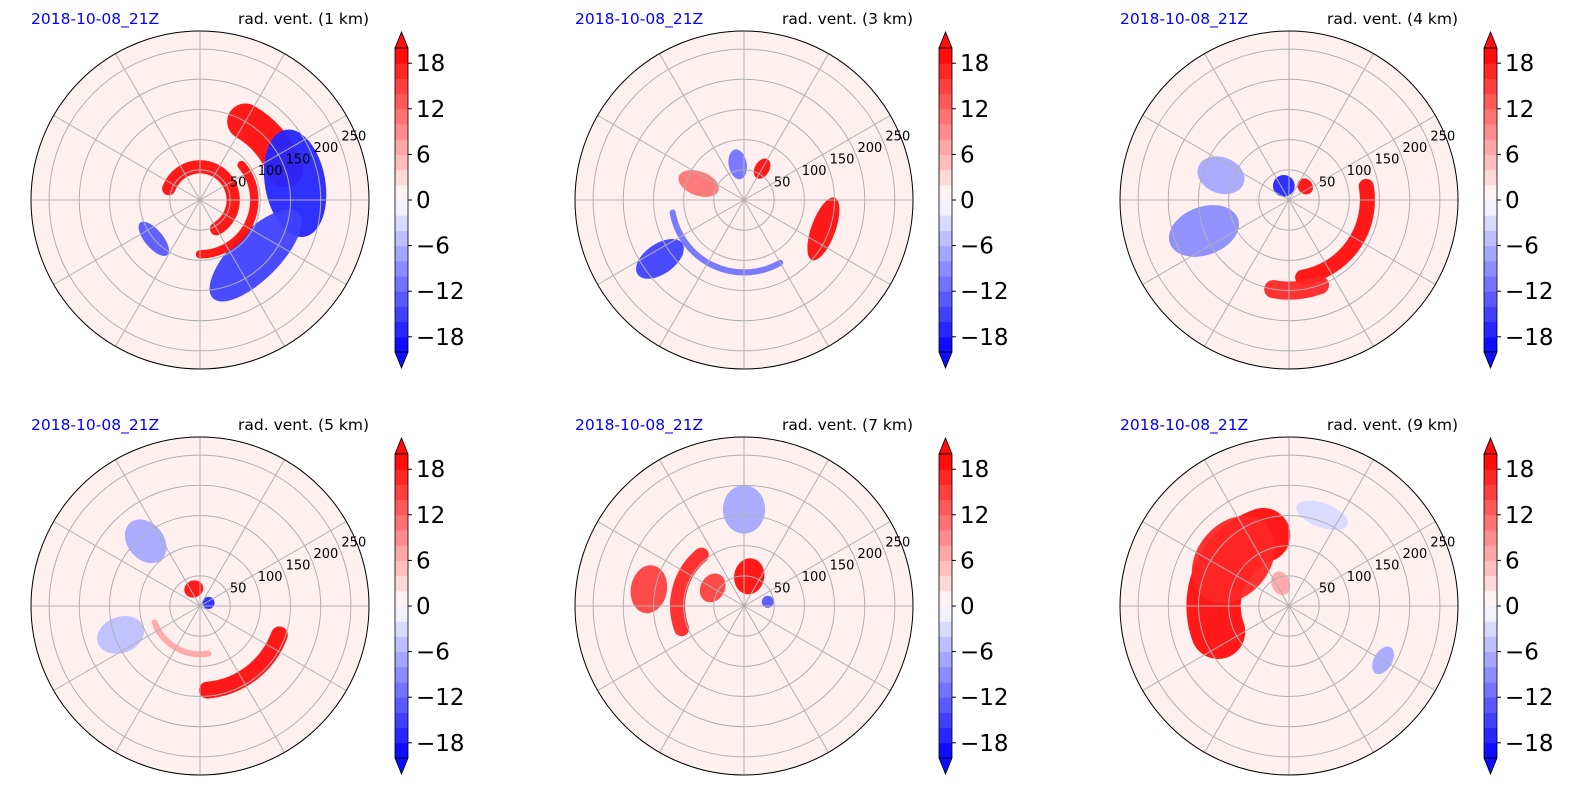 The height and width of the screenshot is (809, 1575). I want to click on radial-tick-label: 100, so click(1359, 577).